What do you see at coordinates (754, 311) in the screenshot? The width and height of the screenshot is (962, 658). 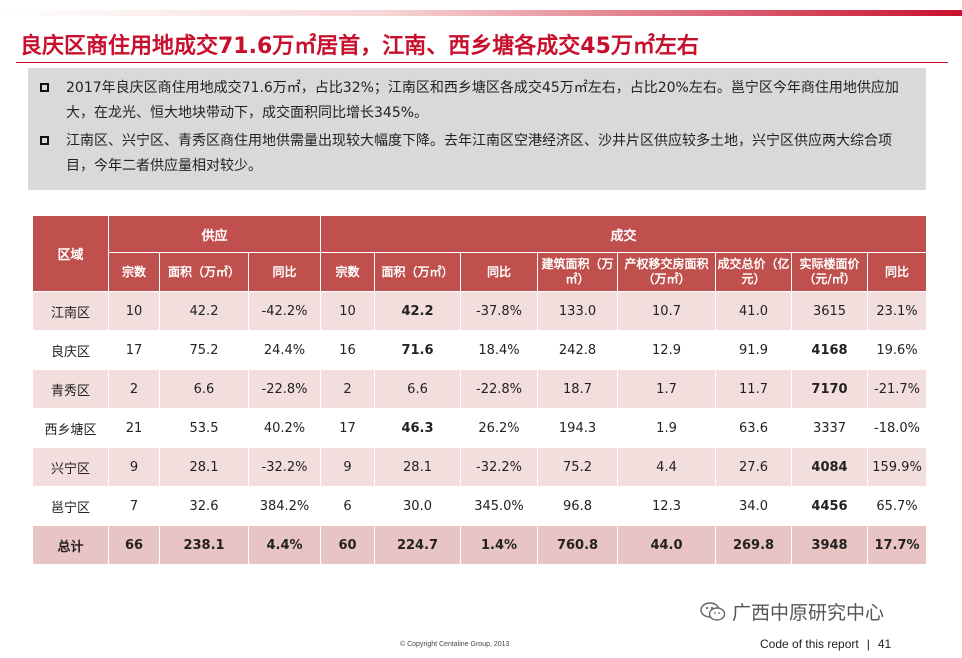 I see `table-cell: 41.0` at bounding box center [754, 311].